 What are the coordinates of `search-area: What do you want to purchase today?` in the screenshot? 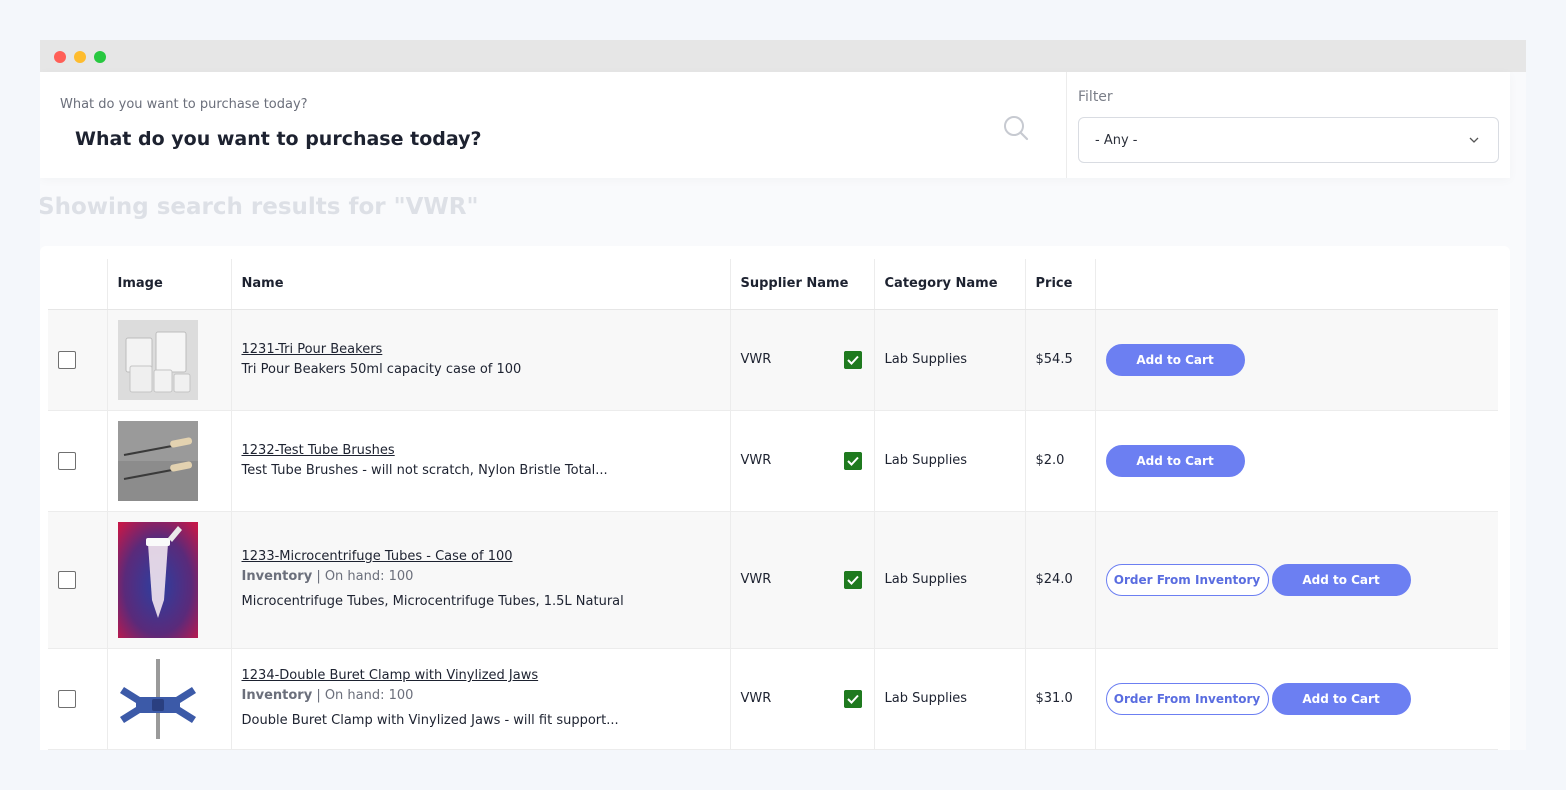 It's located at (553, 125).